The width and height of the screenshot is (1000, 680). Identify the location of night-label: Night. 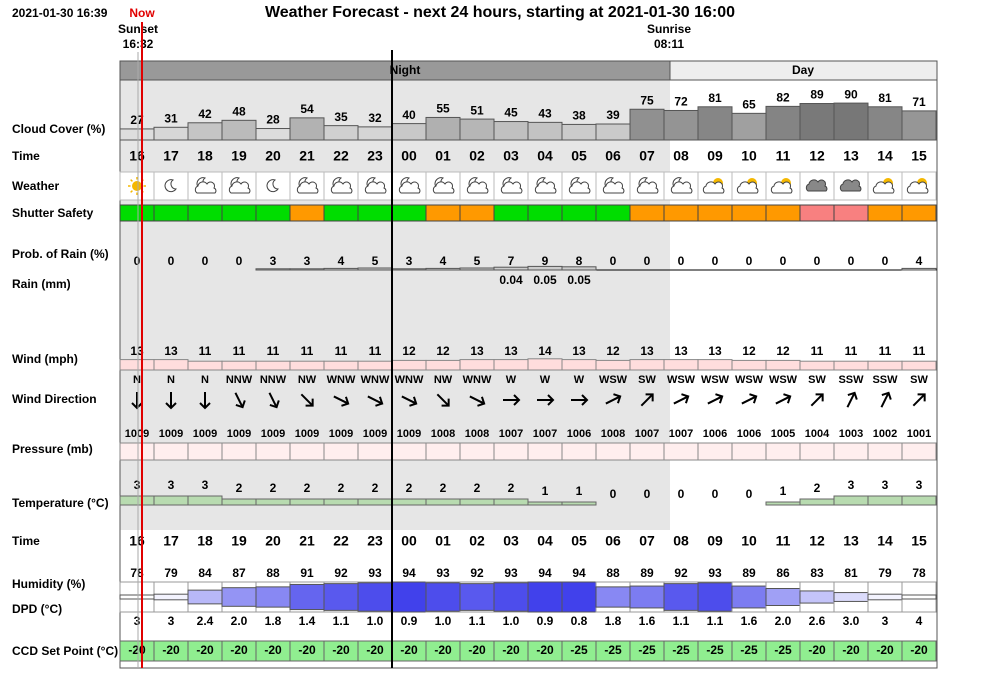
(405, 70).